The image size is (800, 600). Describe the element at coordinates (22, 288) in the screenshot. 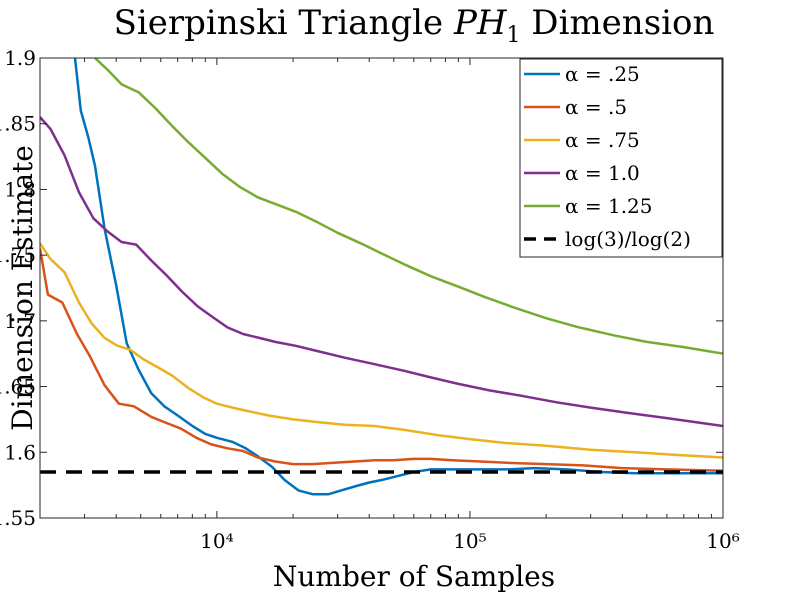

I see `y-axis-label: Dimension Estimate` at that location.